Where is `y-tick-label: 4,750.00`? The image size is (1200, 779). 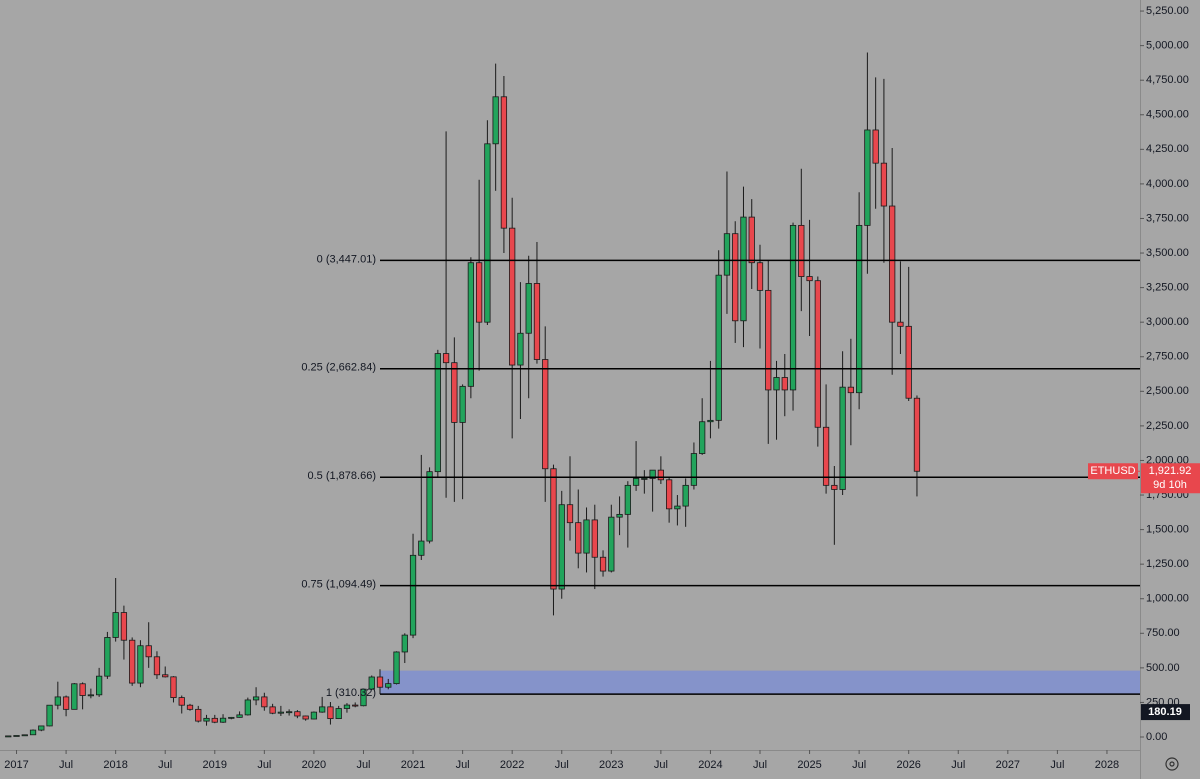
y-tick-label: 4,750.00 is located at coordinates (1167, 80).